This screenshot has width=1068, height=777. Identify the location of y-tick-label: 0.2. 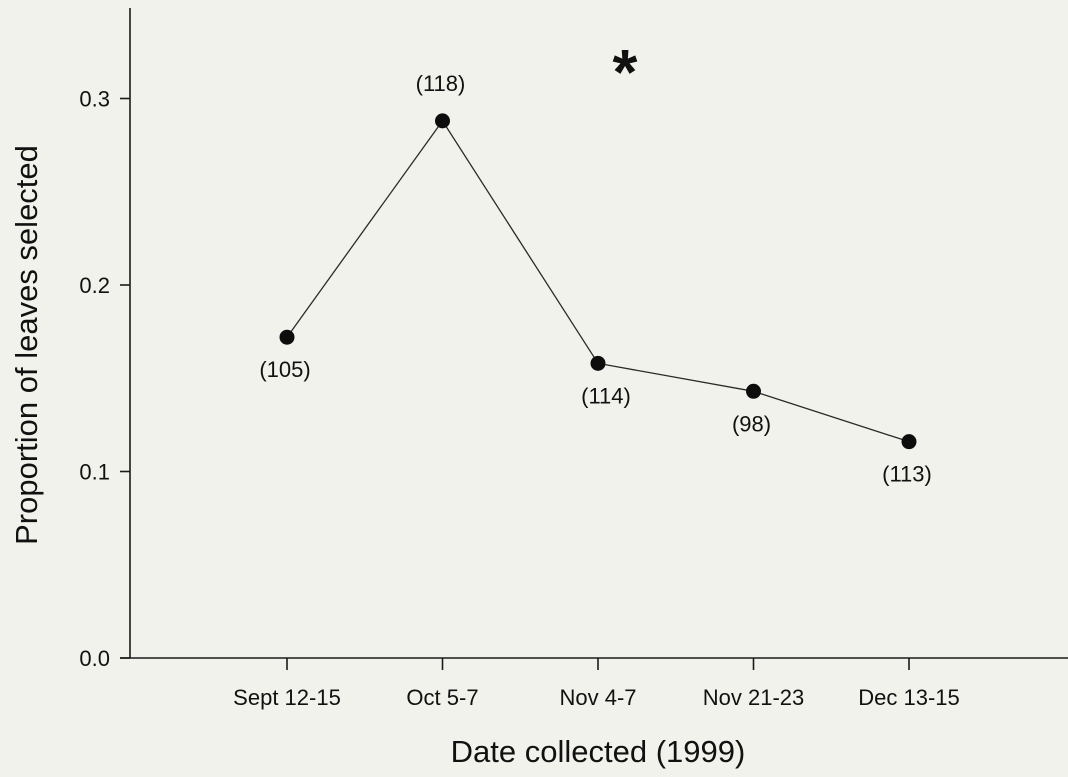
(94, 285).